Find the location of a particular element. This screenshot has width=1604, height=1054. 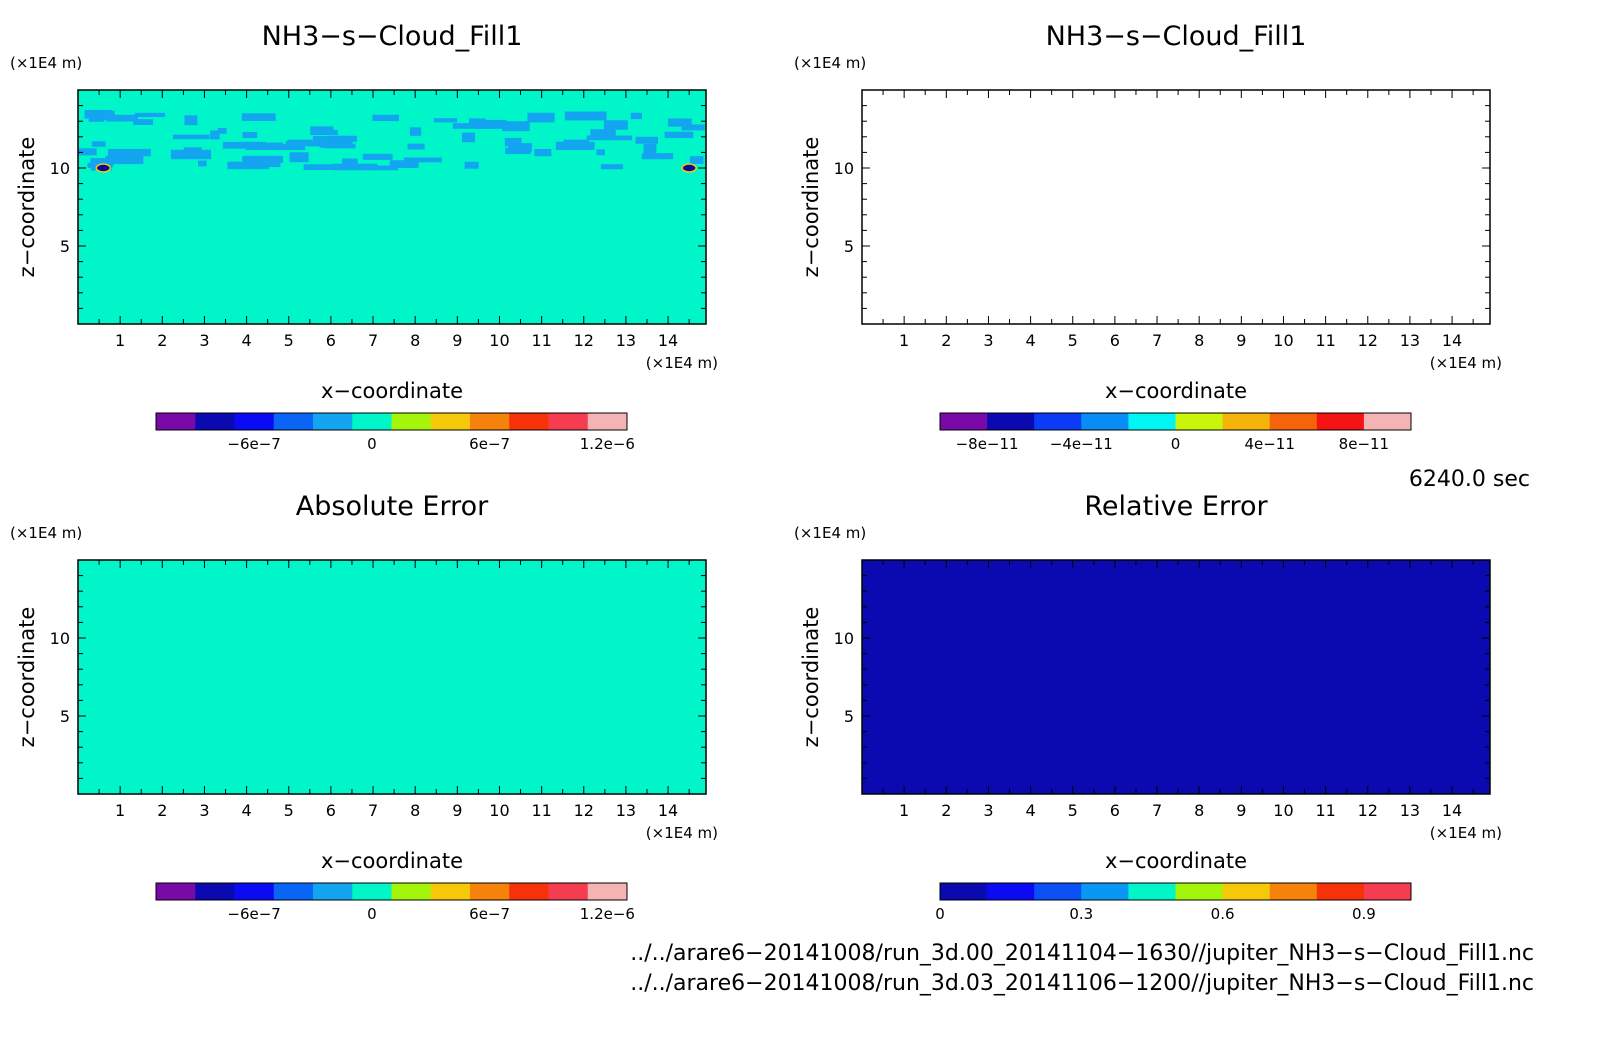

extreme-spot is located at coordinates (689, 168).